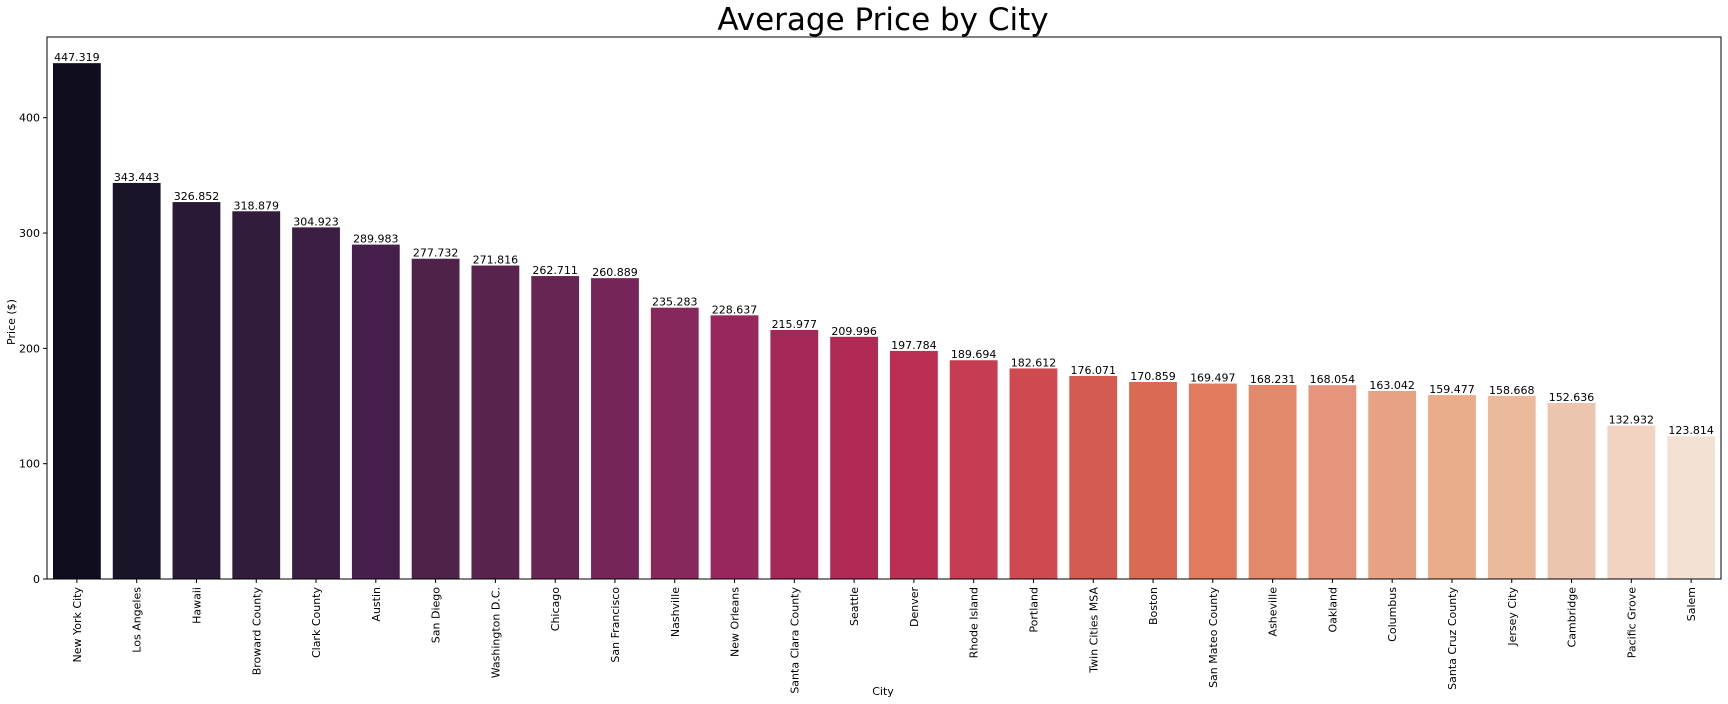 This screenshot has width=1728, height=704. What do you see at coordinates (436, 615) in the screenshot?
I see `x-tick-label-6: San Diego` at bounding box center [436, 615].